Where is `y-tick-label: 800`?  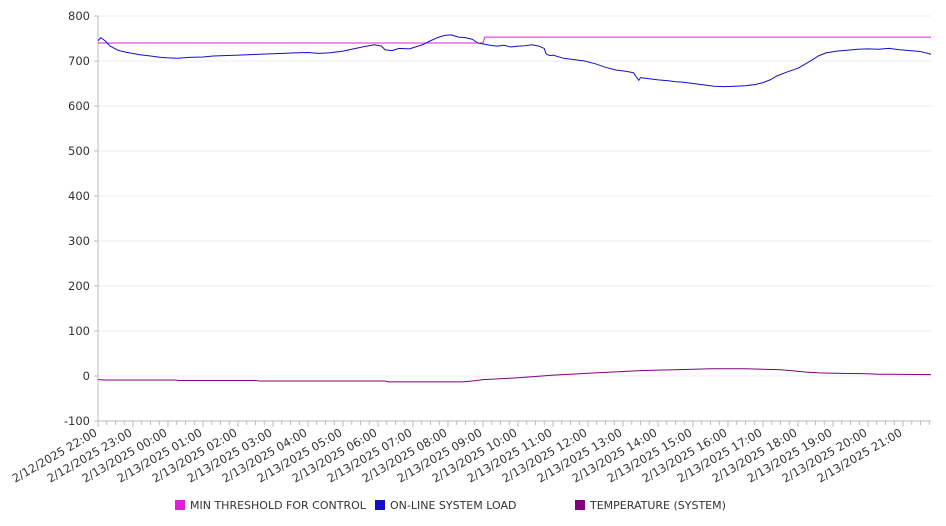
y-tick-label: 800 is located at coordinates (79, 16).